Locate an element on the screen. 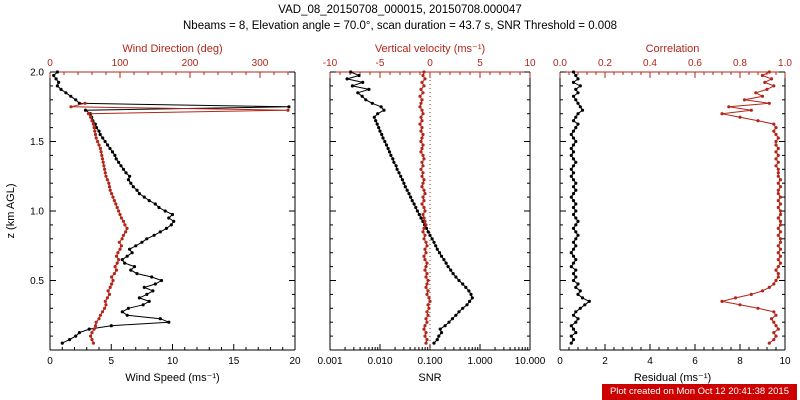 The width and height of the screenshot is (800, 400). wind-bottom-tick-label: 20 is located at coordinates (295, 361).